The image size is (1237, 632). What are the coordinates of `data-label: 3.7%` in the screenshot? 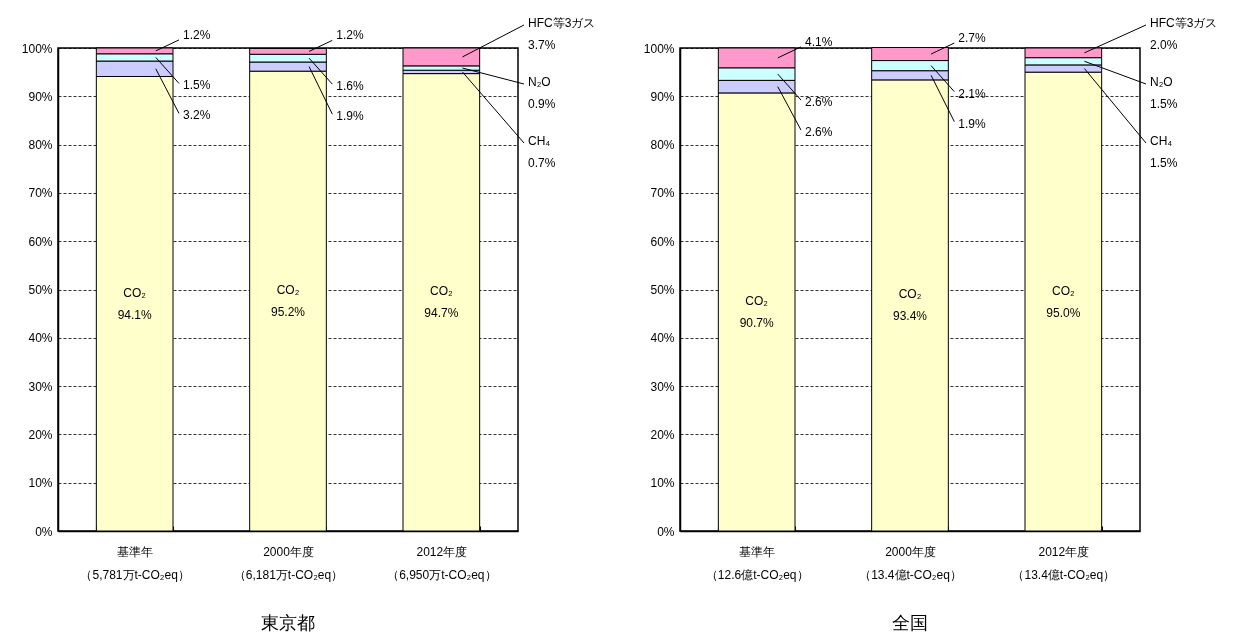 It's located at (542, 45).